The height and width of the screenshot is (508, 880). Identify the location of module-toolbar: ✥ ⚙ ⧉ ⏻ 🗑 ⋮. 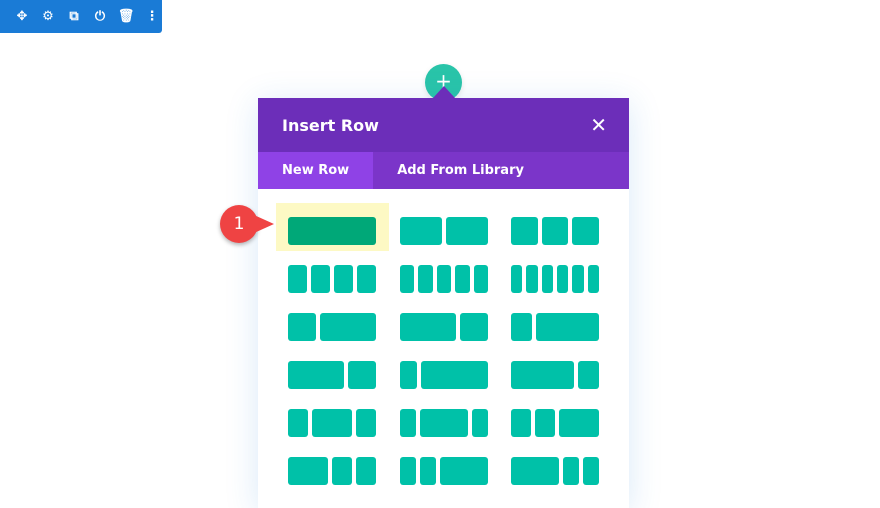
(81, 16).